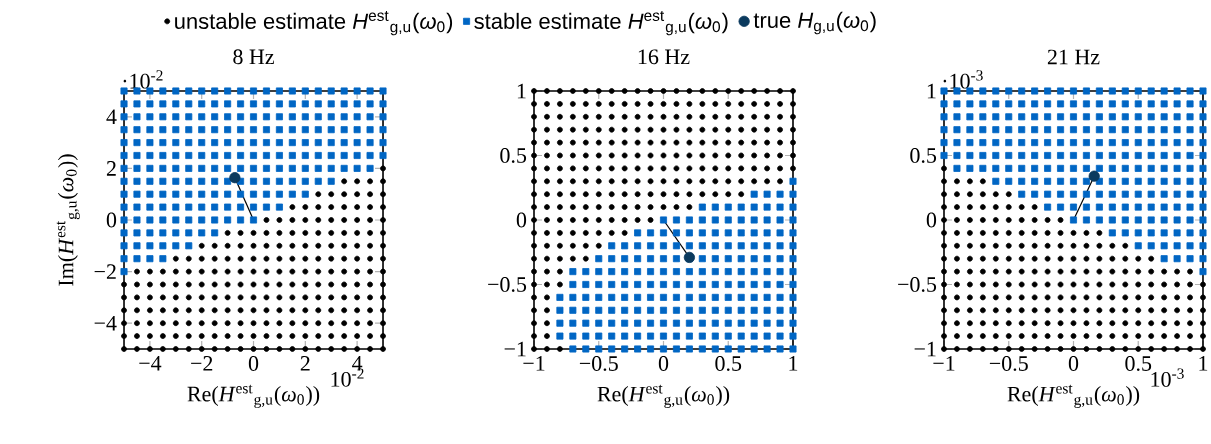 The height and width of the screenshot is (444, 1211). I want to click on legend-label: unstable estimate H$^{est}$$_{g,u}$(ω$_{0}$), so click(314, 23).